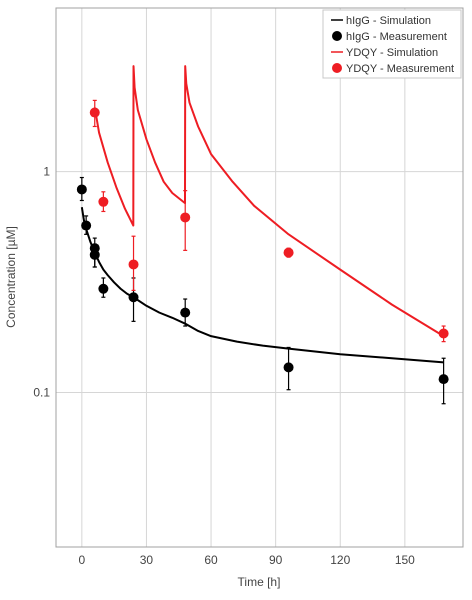 The width and height of the screenshot is (472, 600). Describe the element at coordinates (41, 393) in the screenshot. I see `y-tick-label: 0.1` at that location.